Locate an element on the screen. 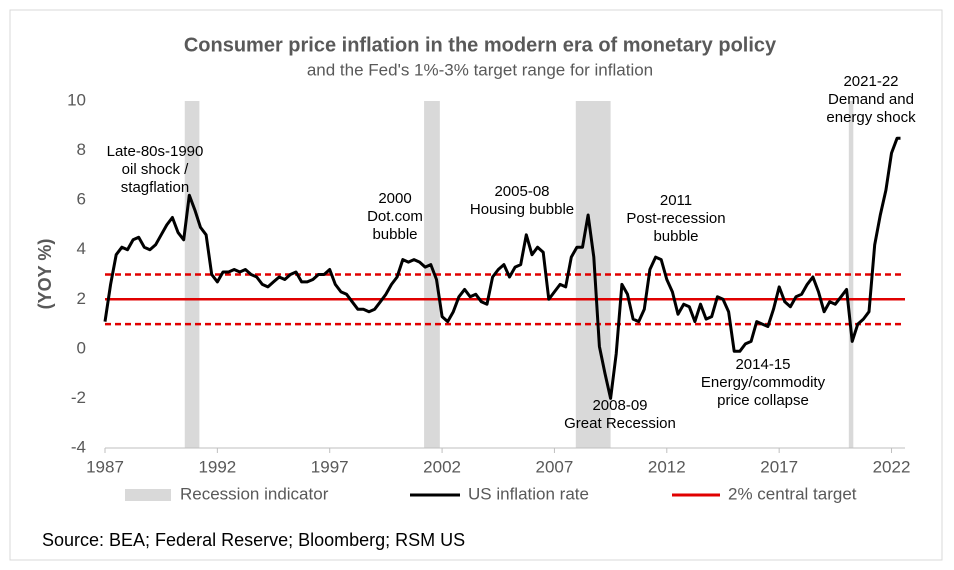 This screenshot has width=954, height=570. y-tick-label: -2 is located at coordinates (78, 397).